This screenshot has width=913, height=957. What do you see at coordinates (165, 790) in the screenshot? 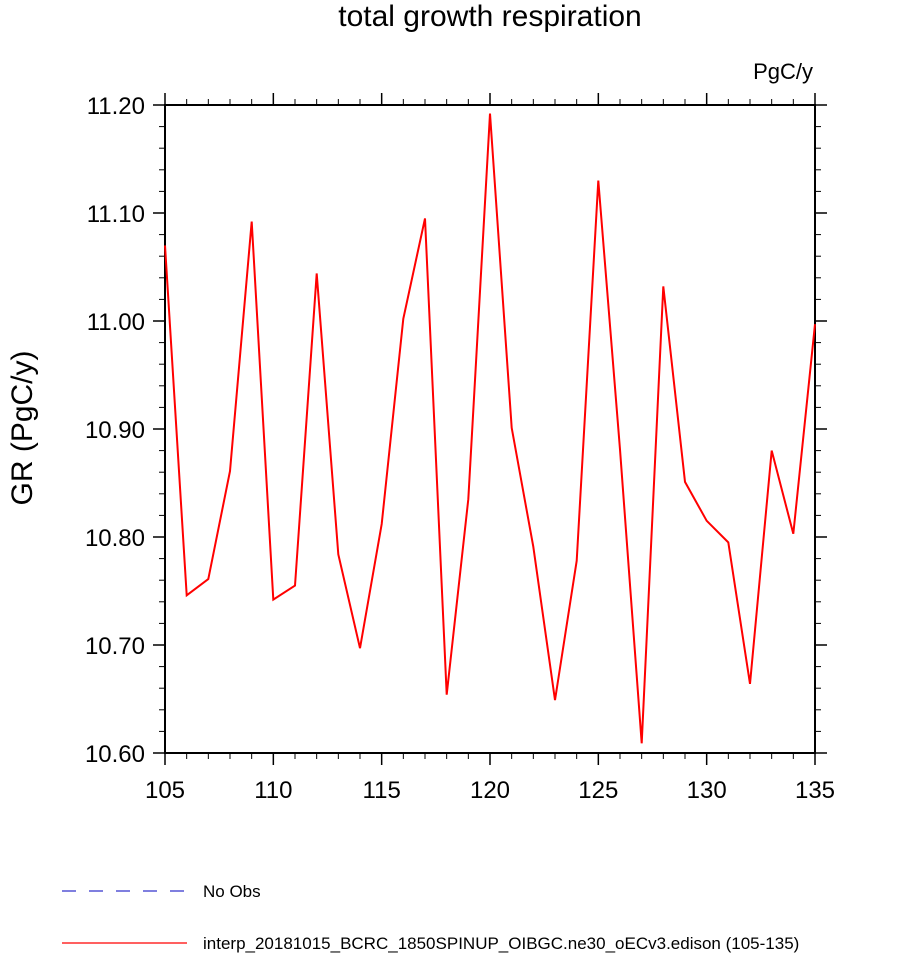
I see `x-tick-label: 105` at bounding box center [165, 790].